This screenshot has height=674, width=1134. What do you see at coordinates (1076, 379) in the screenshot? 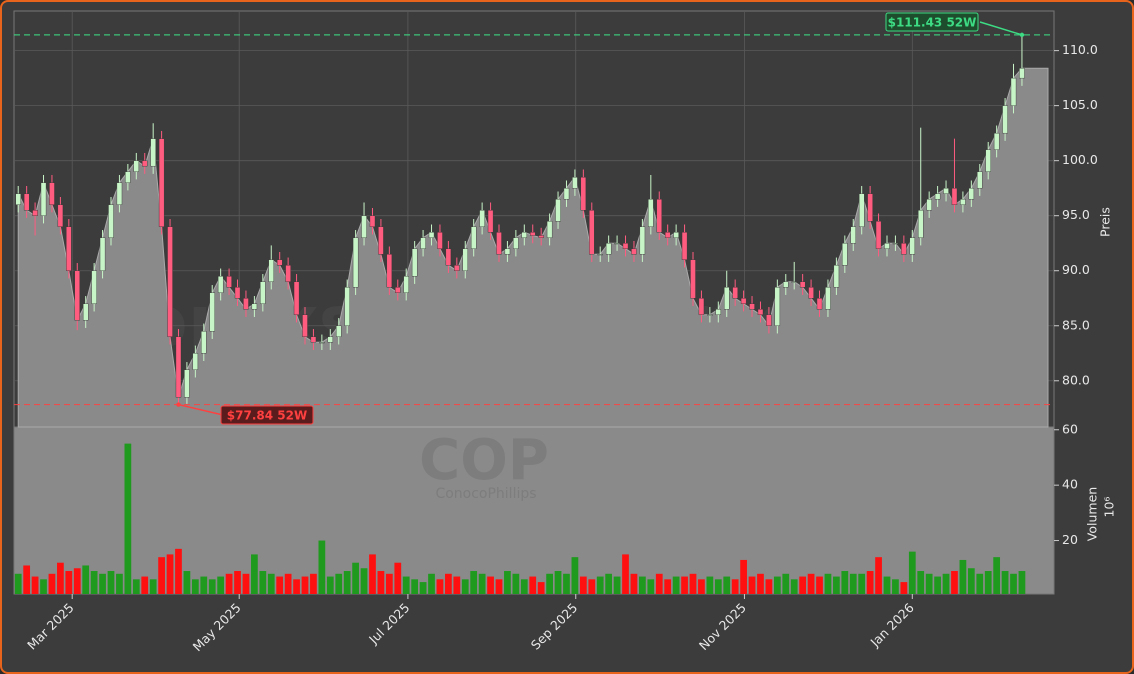
I see `y-tick-label: 80.0` at bounding box center [1076, 379].